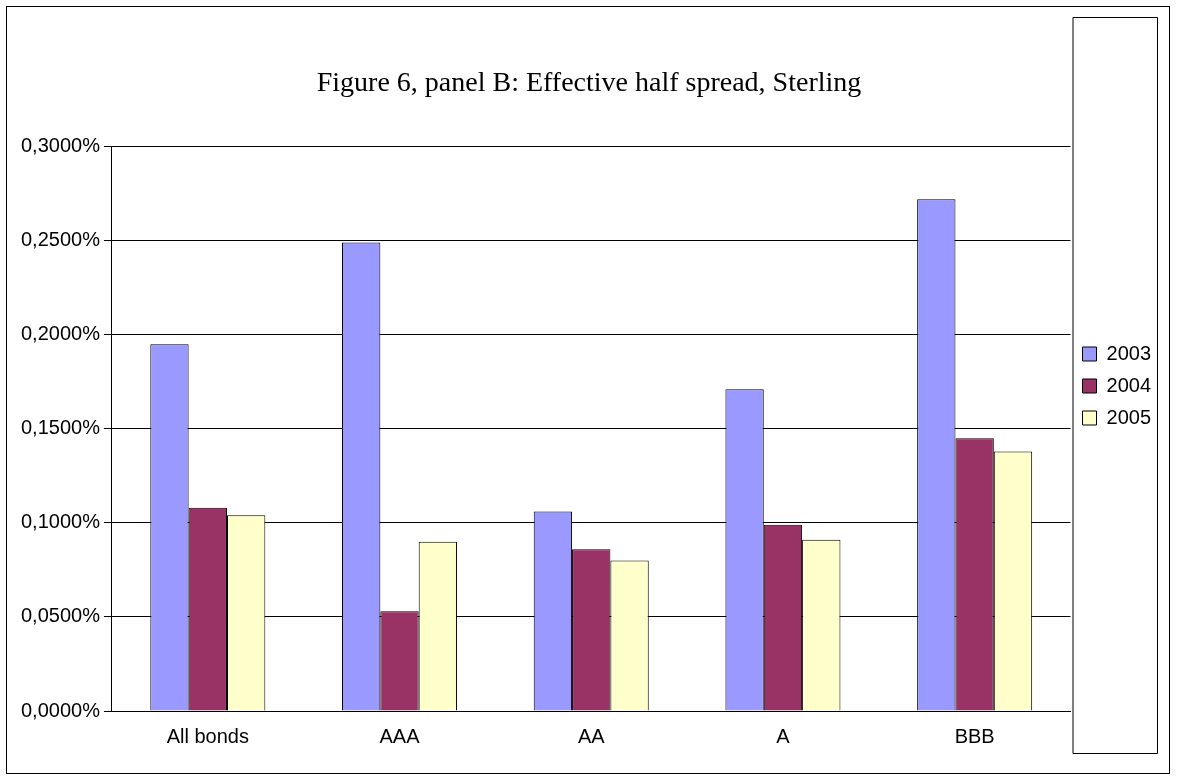  I want to click on legend-label: 2003, so click(1129, 352).